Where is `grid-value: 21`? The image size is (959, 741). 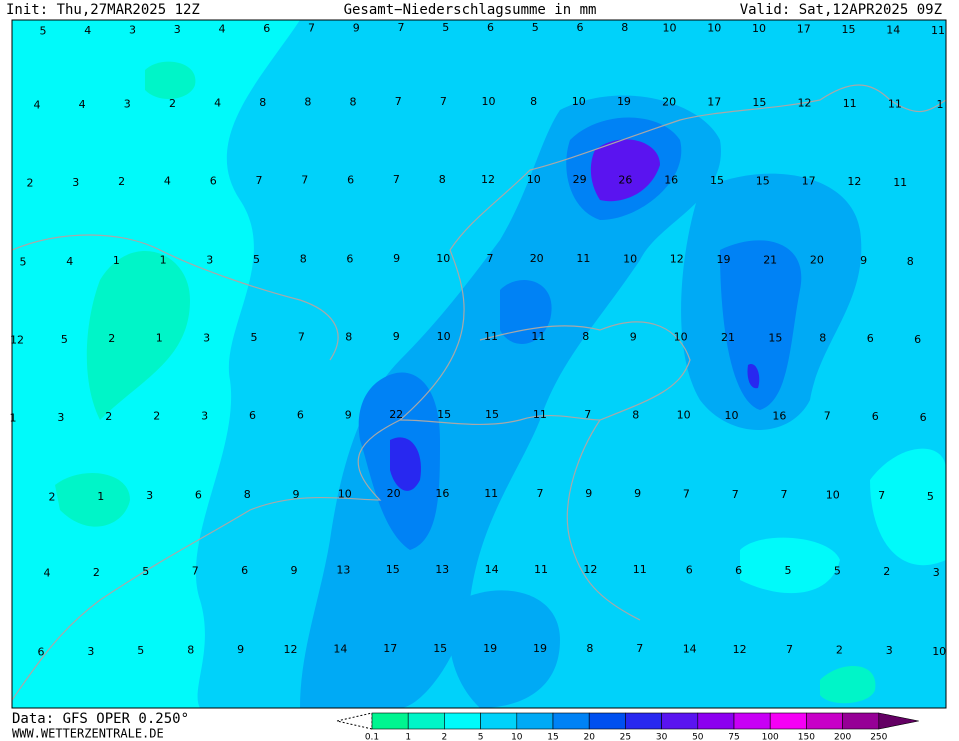
grid-value: 21 is located at coordinates (728, 337).